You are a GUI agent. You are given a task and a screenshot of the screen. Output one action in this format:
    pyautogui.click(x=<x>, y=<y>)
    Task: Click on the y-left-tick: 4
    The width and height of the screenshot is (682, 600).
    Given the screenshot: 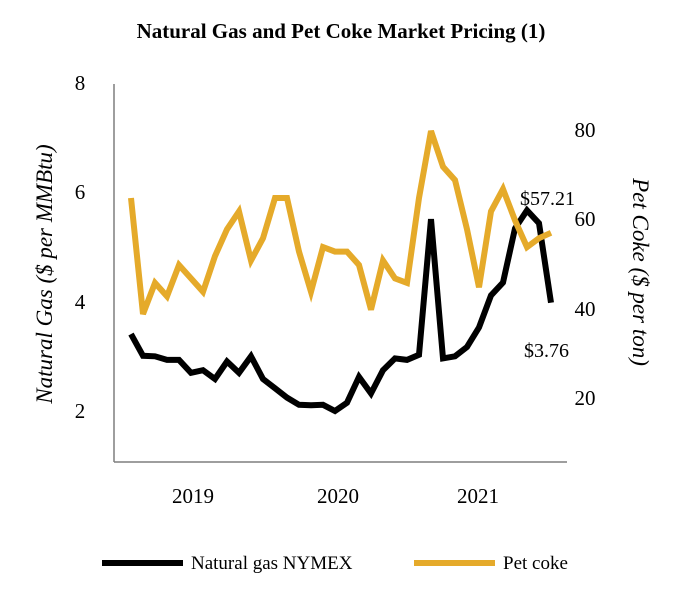 What is the action you would take?
    pyautogui.click(x=80, y=302)
    